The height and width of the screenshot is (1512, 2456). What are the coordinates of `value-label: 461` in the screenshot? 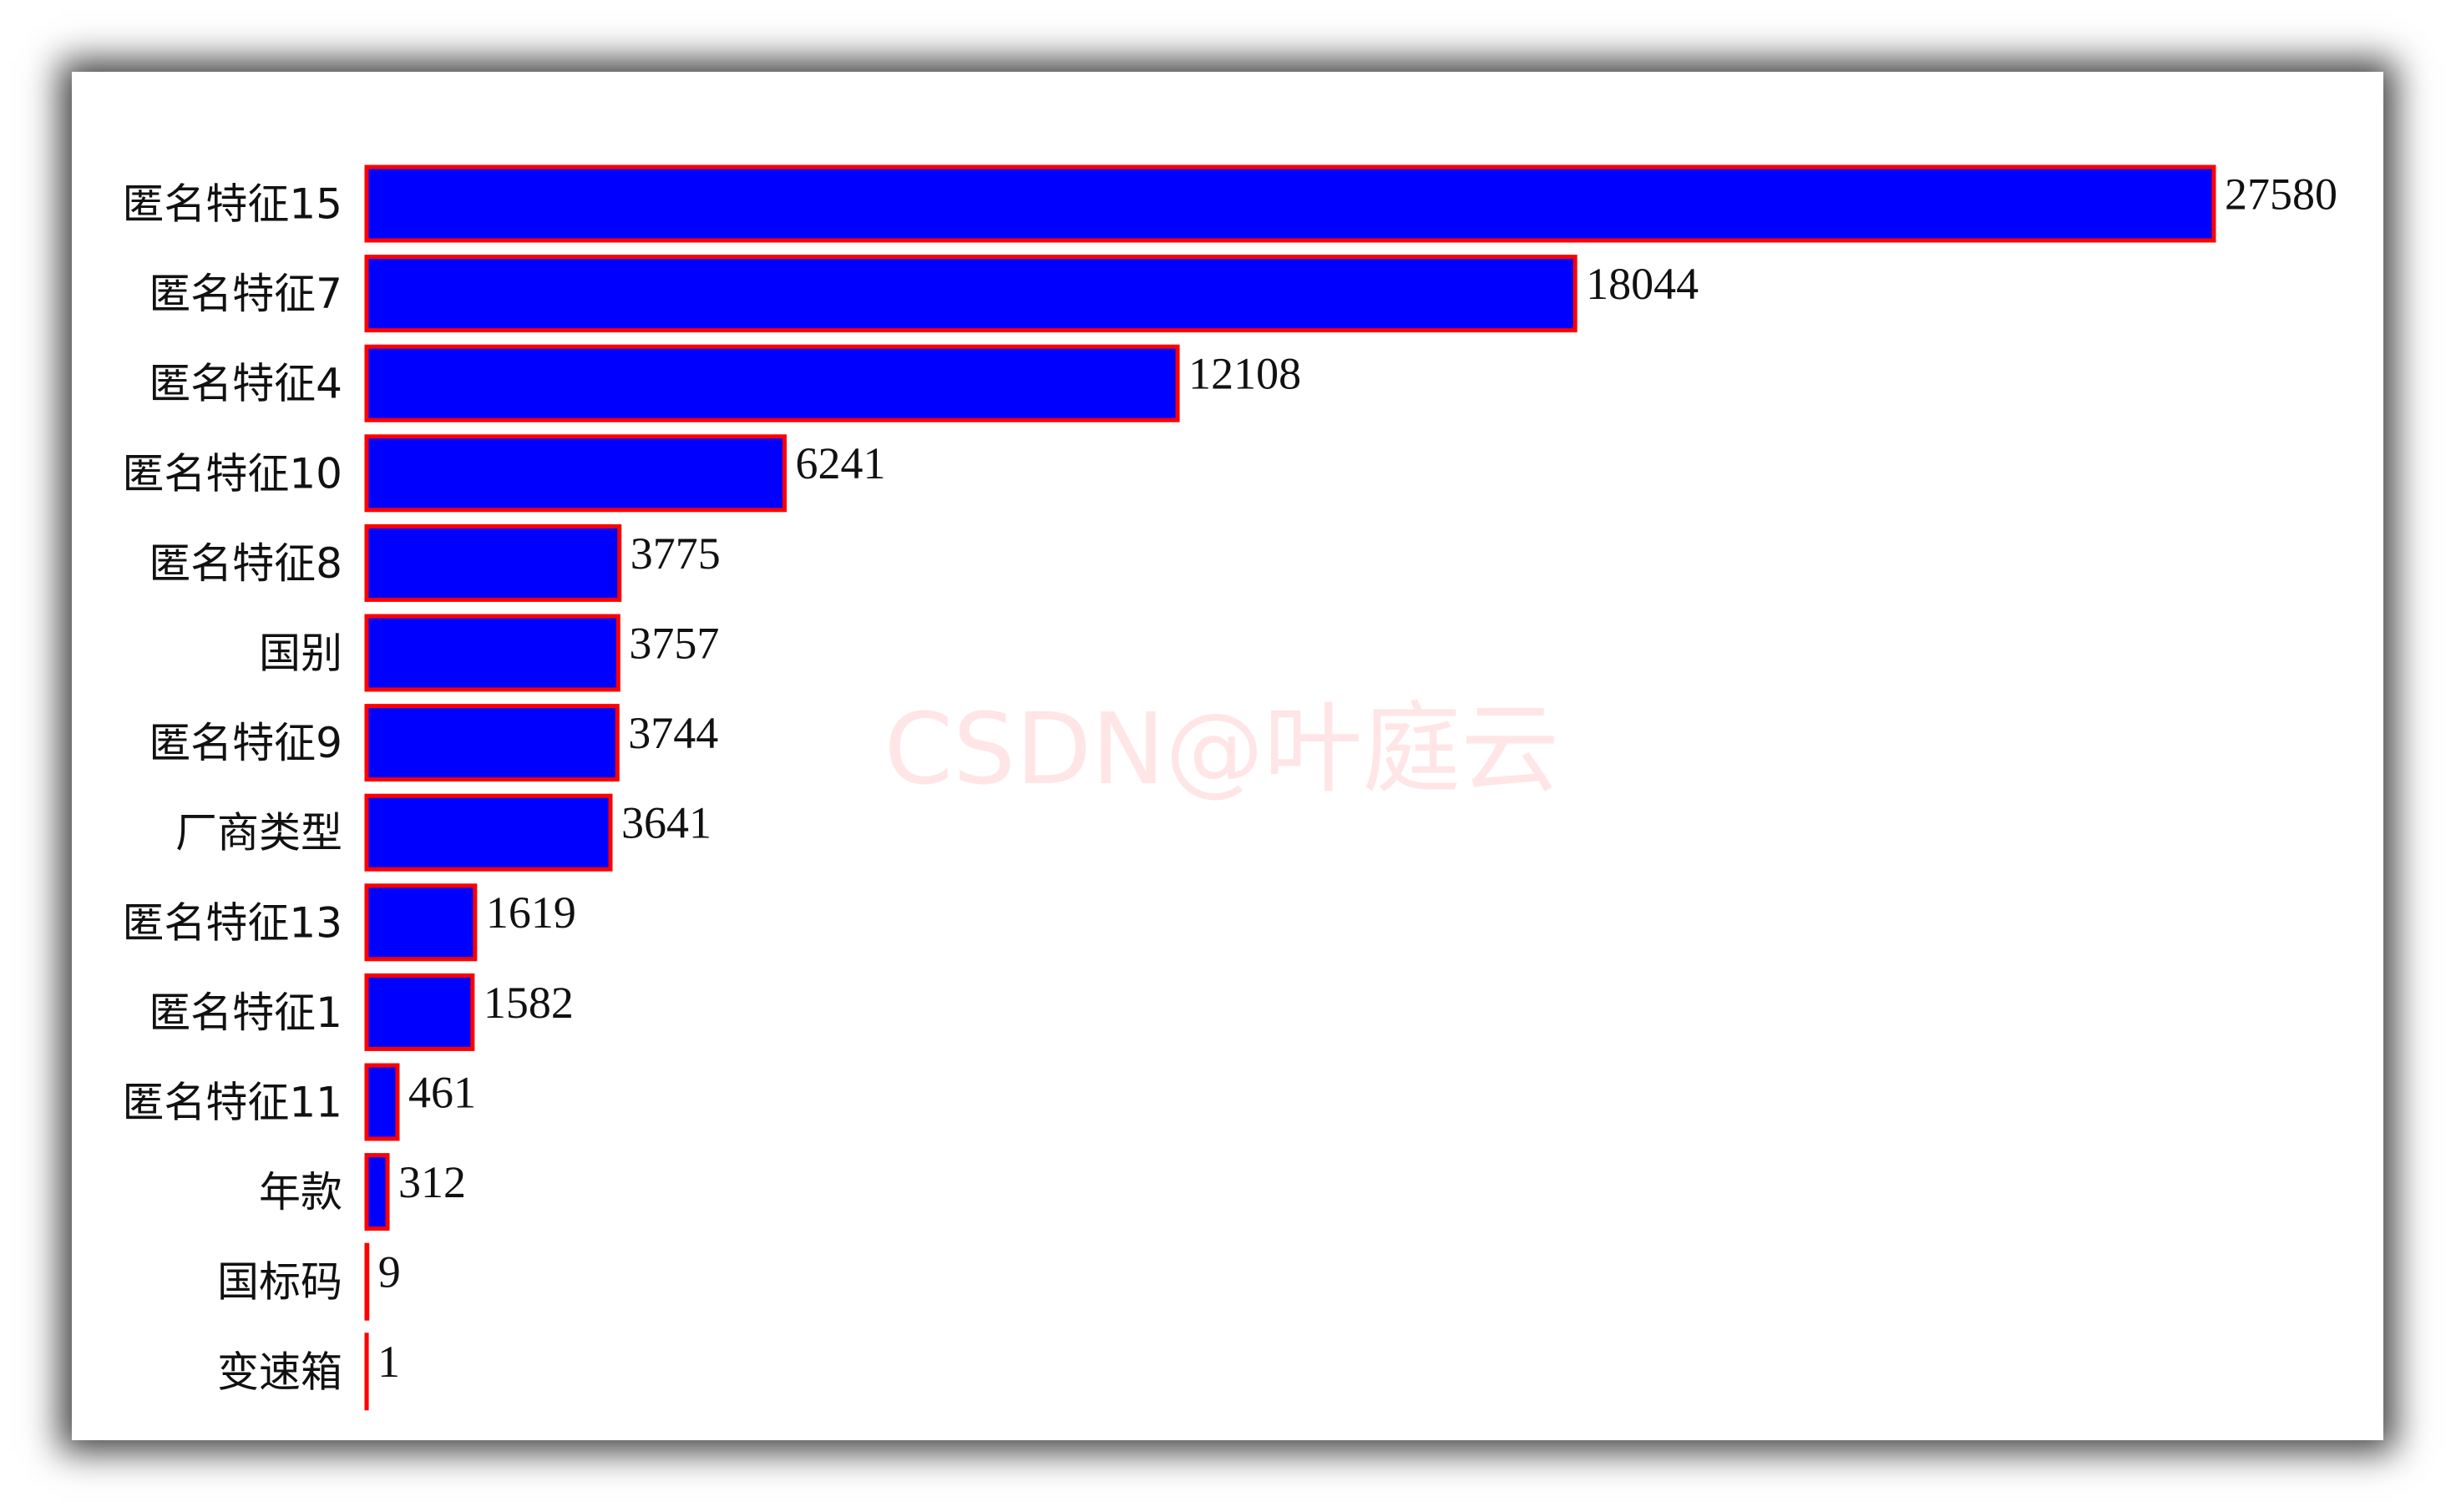 It's located at (442, 1092).